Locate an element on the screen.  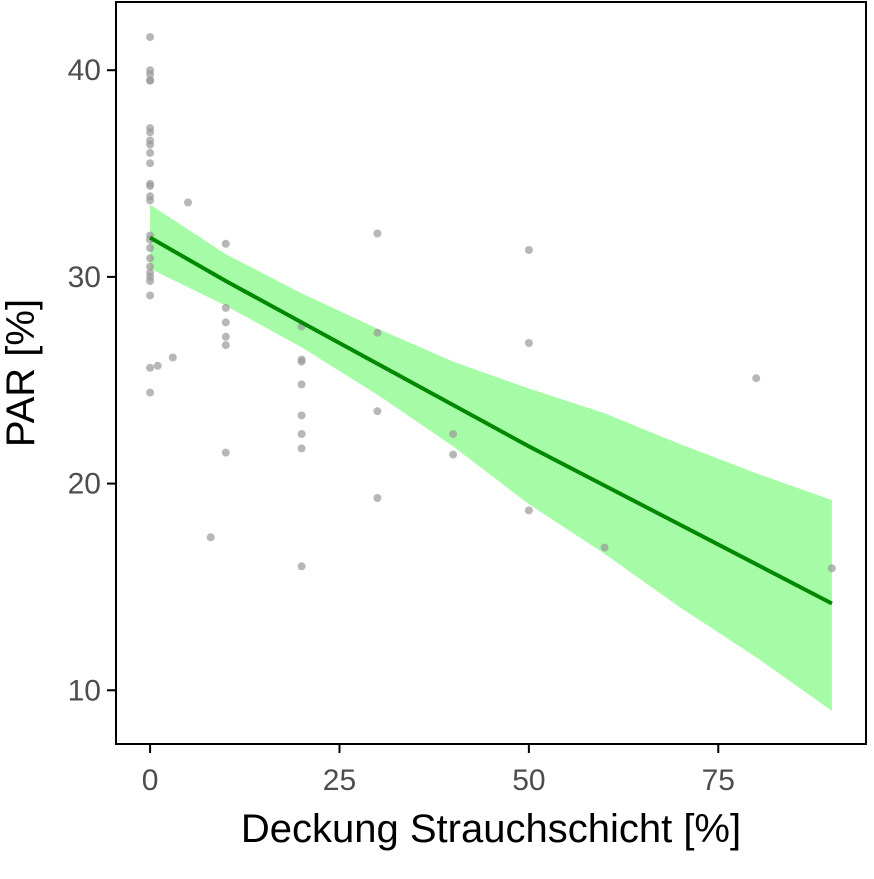
x-tick-label: 75 is located at coordinates (718, 780).